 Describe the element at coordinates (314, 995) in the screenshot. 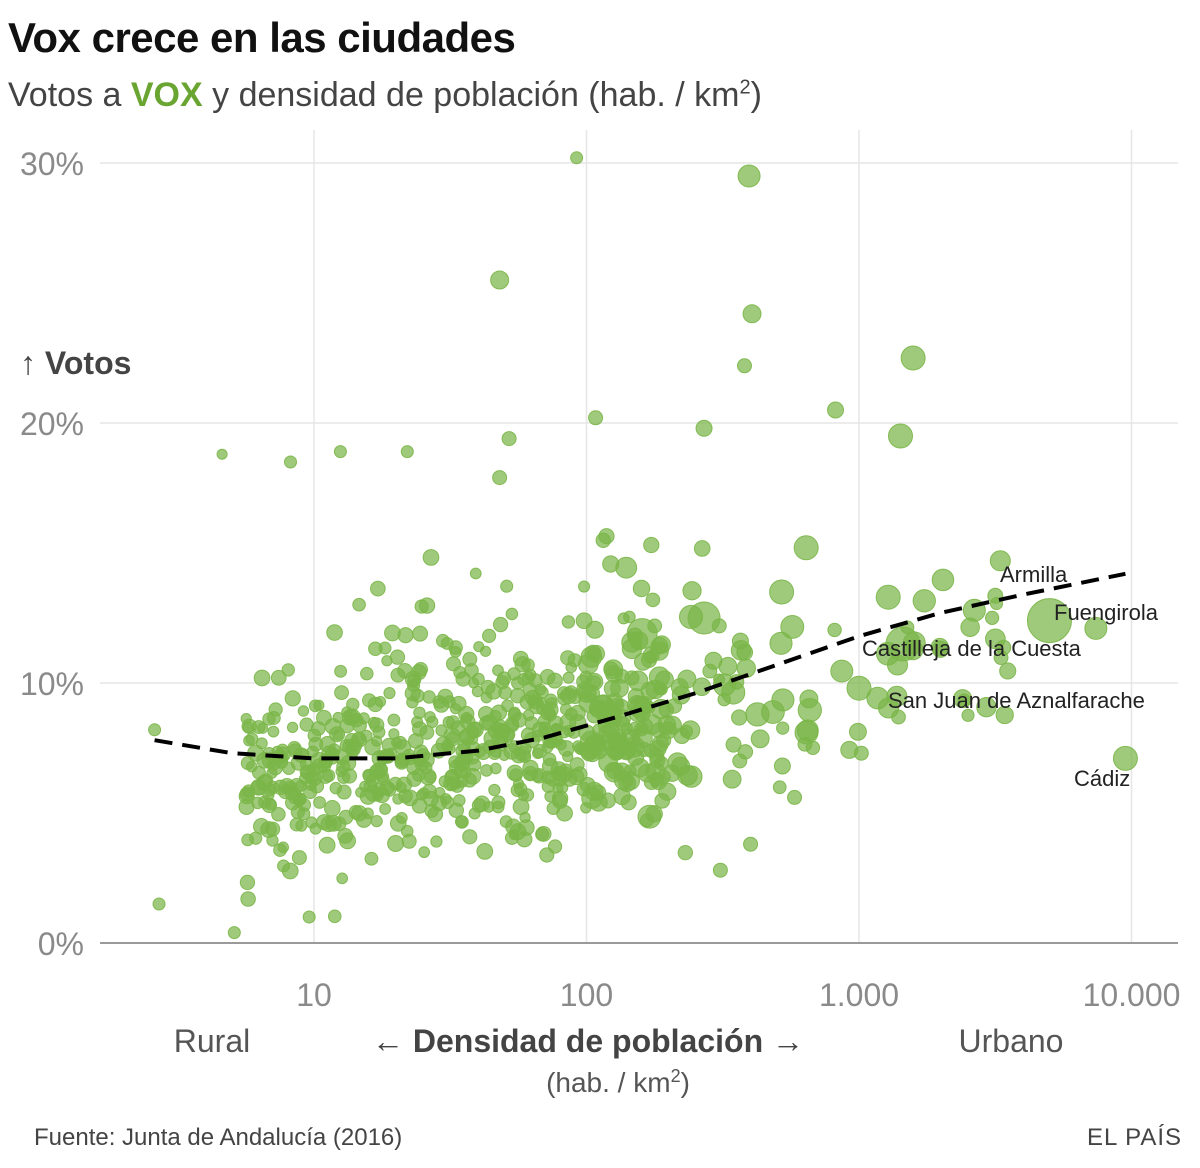

I see `x-tick-label: 10` at that location.